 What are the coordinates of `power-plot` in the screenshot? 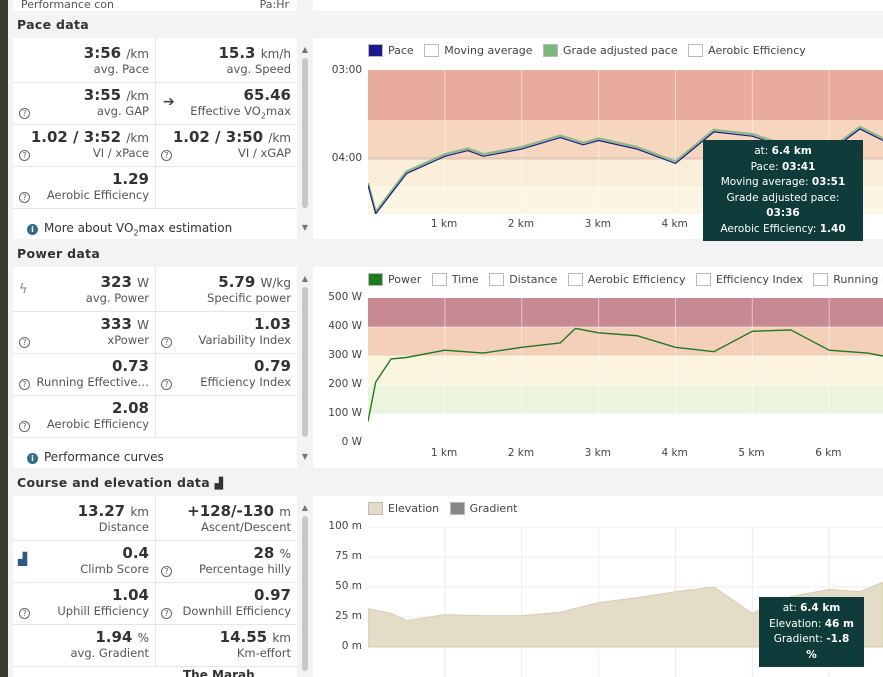 It's located at (625, 370).